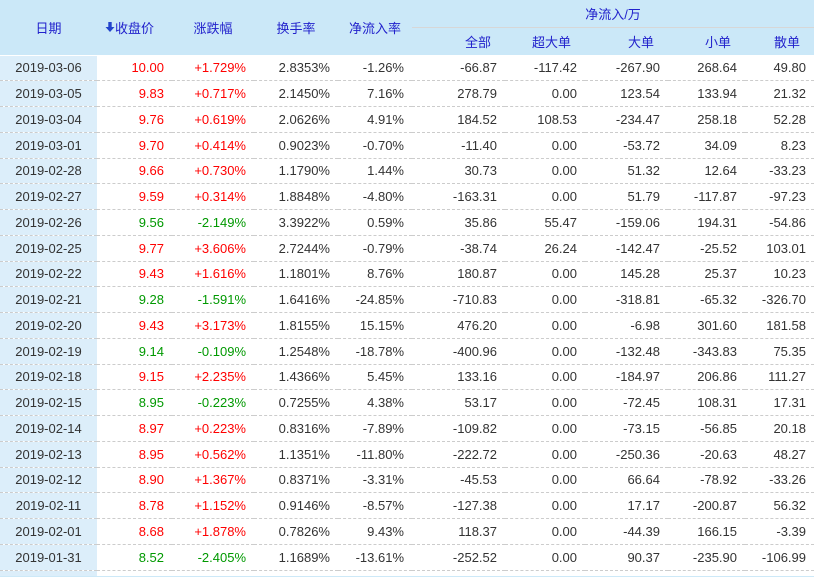  Describe the element at coordinates (458, 144) in the screenshot. I see `cell-all: -11.40` at that location.